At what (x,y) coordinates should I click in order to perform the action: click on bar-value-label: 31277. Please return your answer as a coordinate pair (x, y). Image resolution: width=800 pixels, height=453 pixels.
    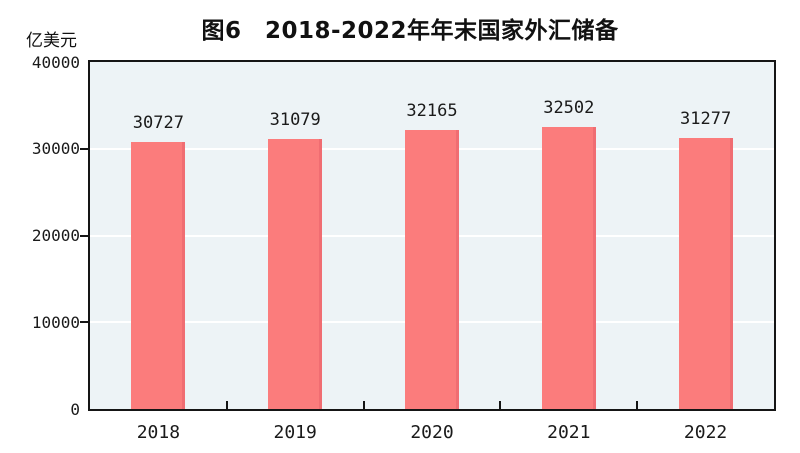
    Looking at the image, I should click on (706, 118).